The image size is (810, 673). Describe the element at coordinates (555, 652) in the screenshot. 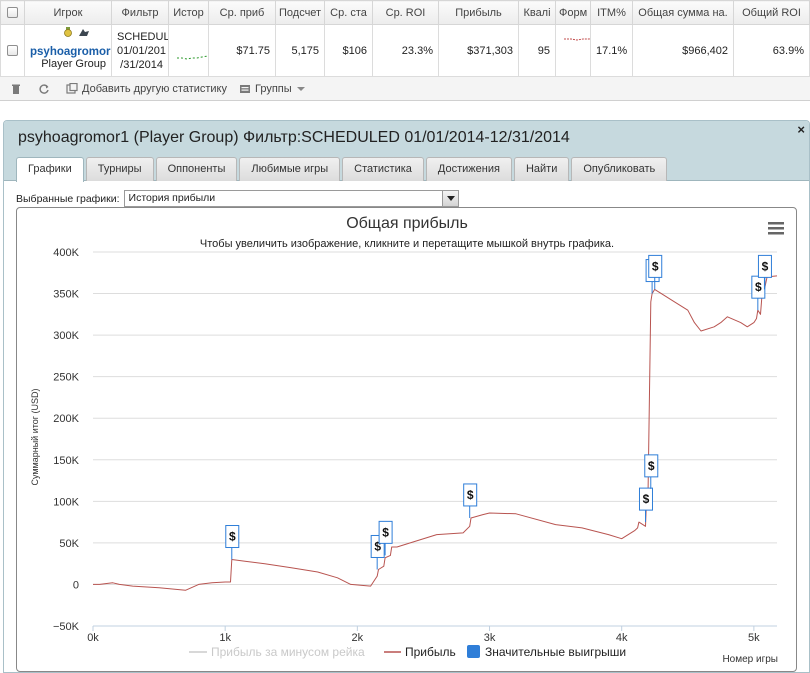

I see `legend-label-big-wins: Значительные выигрыши` at that location.